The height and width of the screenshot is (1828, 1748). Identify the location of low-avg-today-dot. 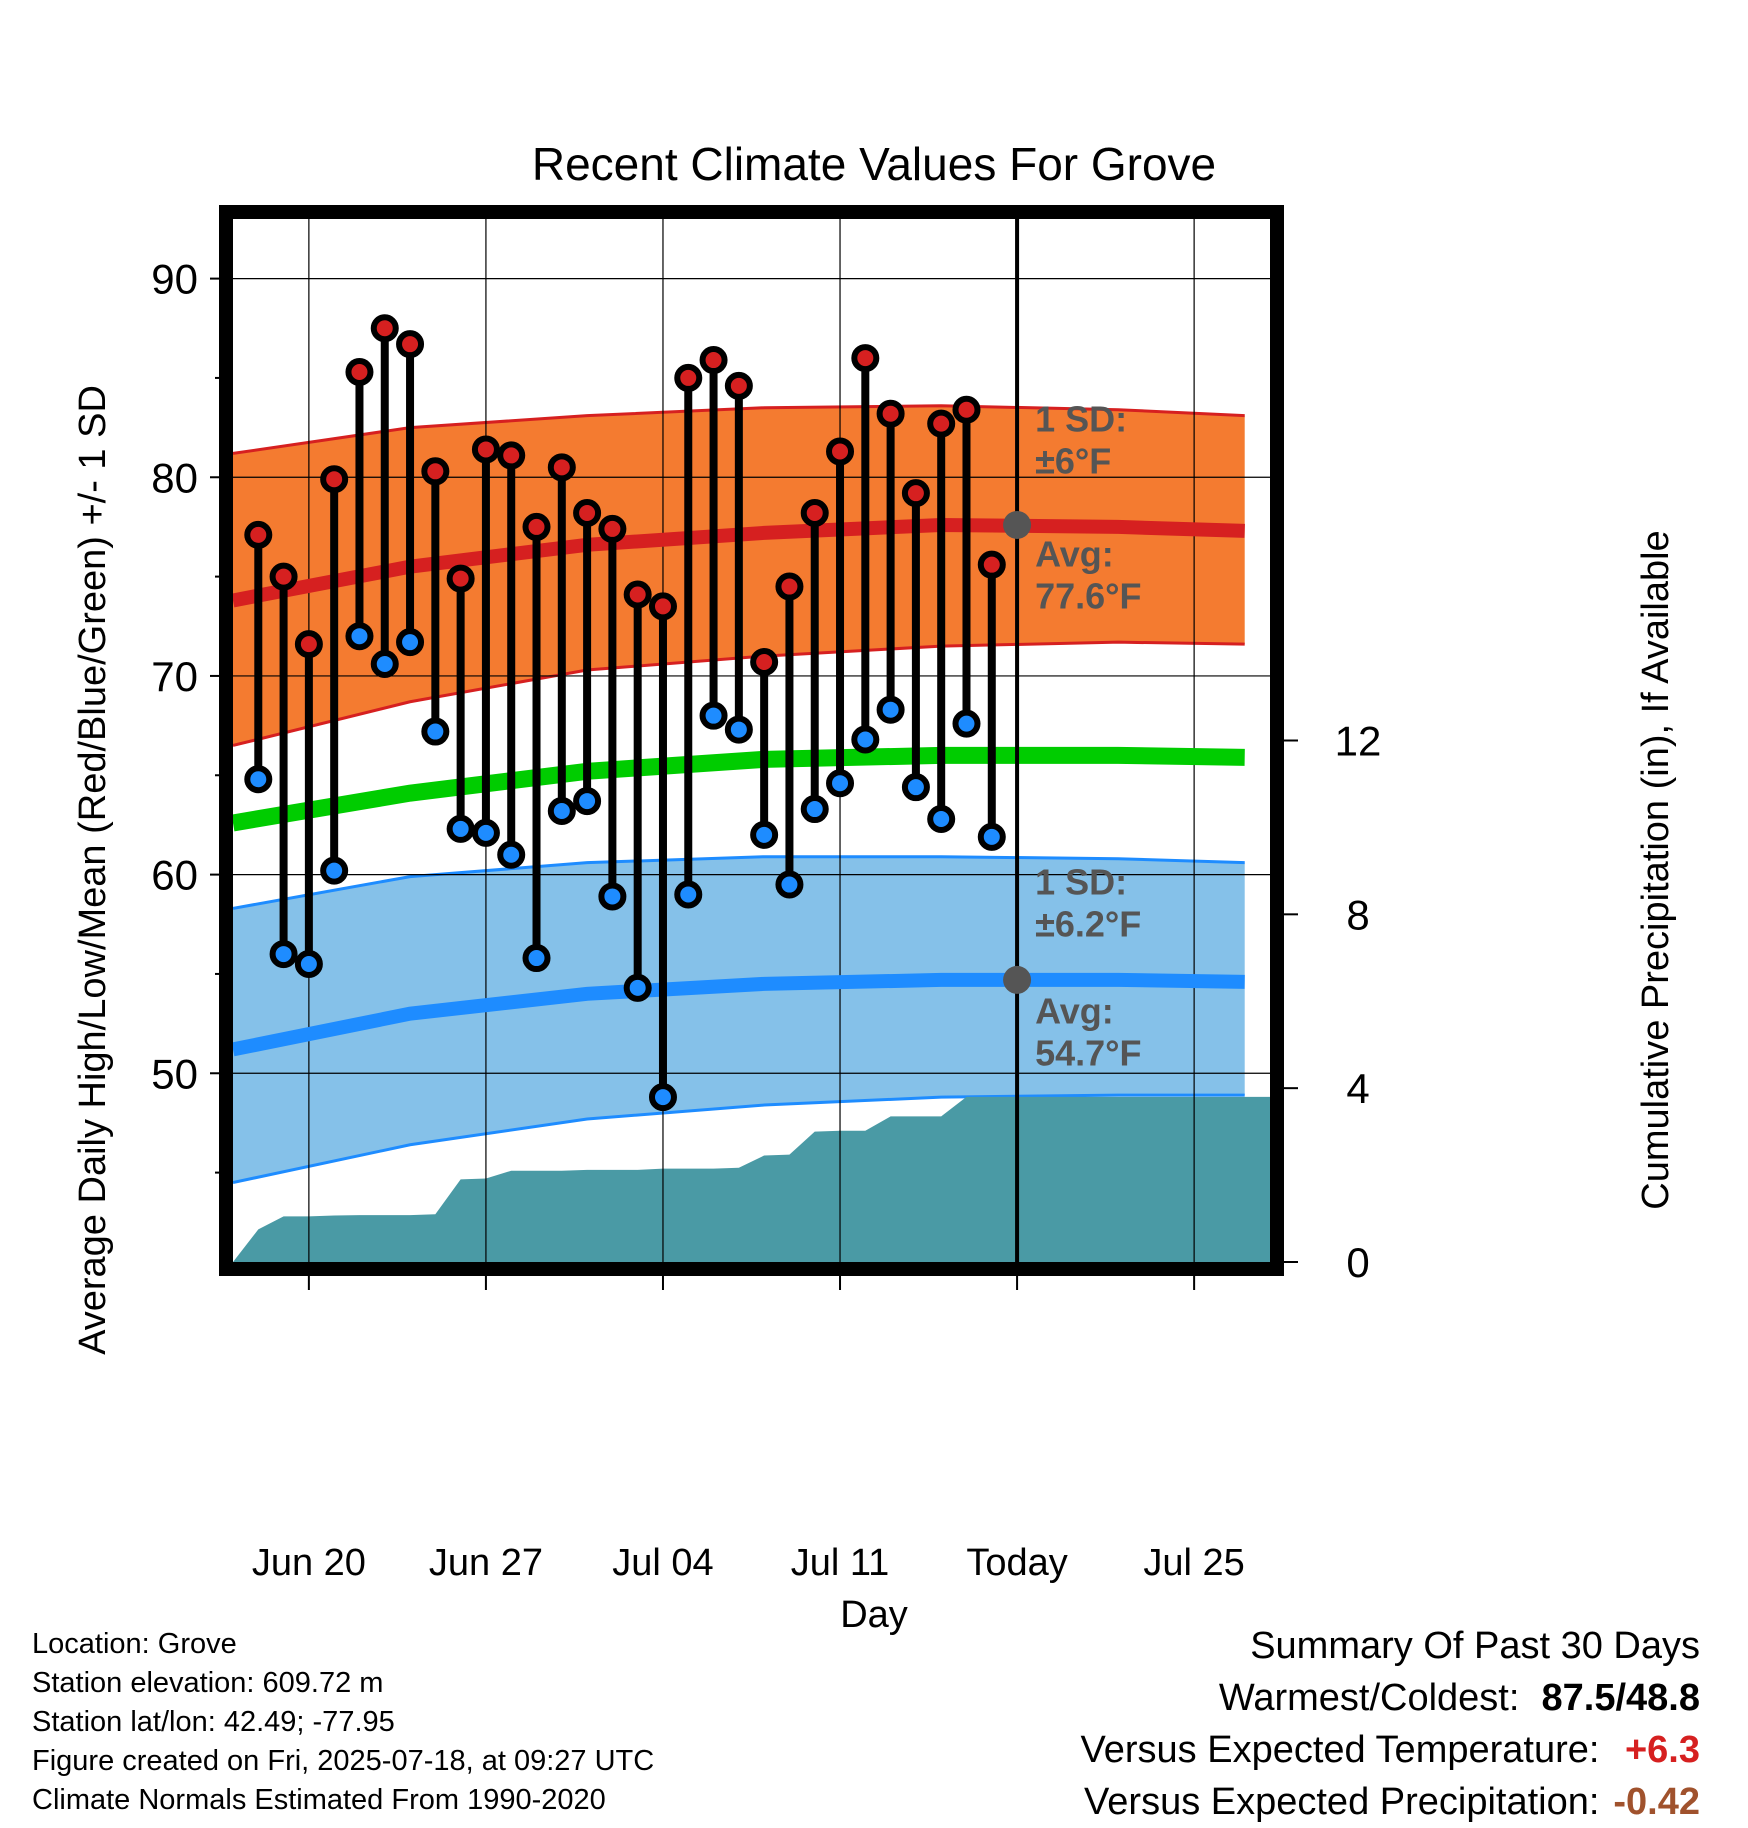
(1017, 979).